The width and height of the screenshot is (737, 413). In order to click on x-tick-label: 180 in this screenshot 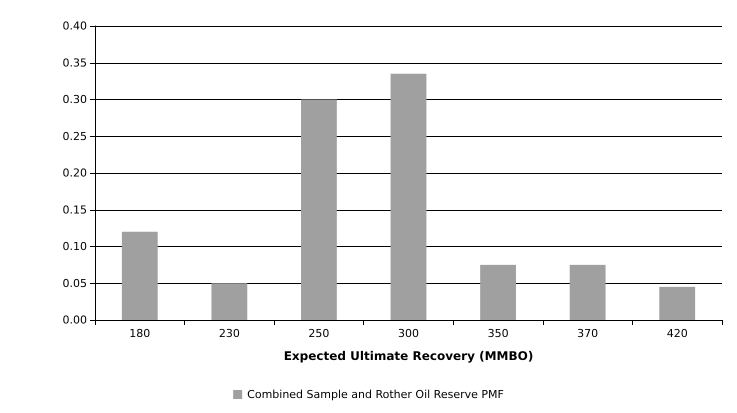, I will do `click(139, 333)`.